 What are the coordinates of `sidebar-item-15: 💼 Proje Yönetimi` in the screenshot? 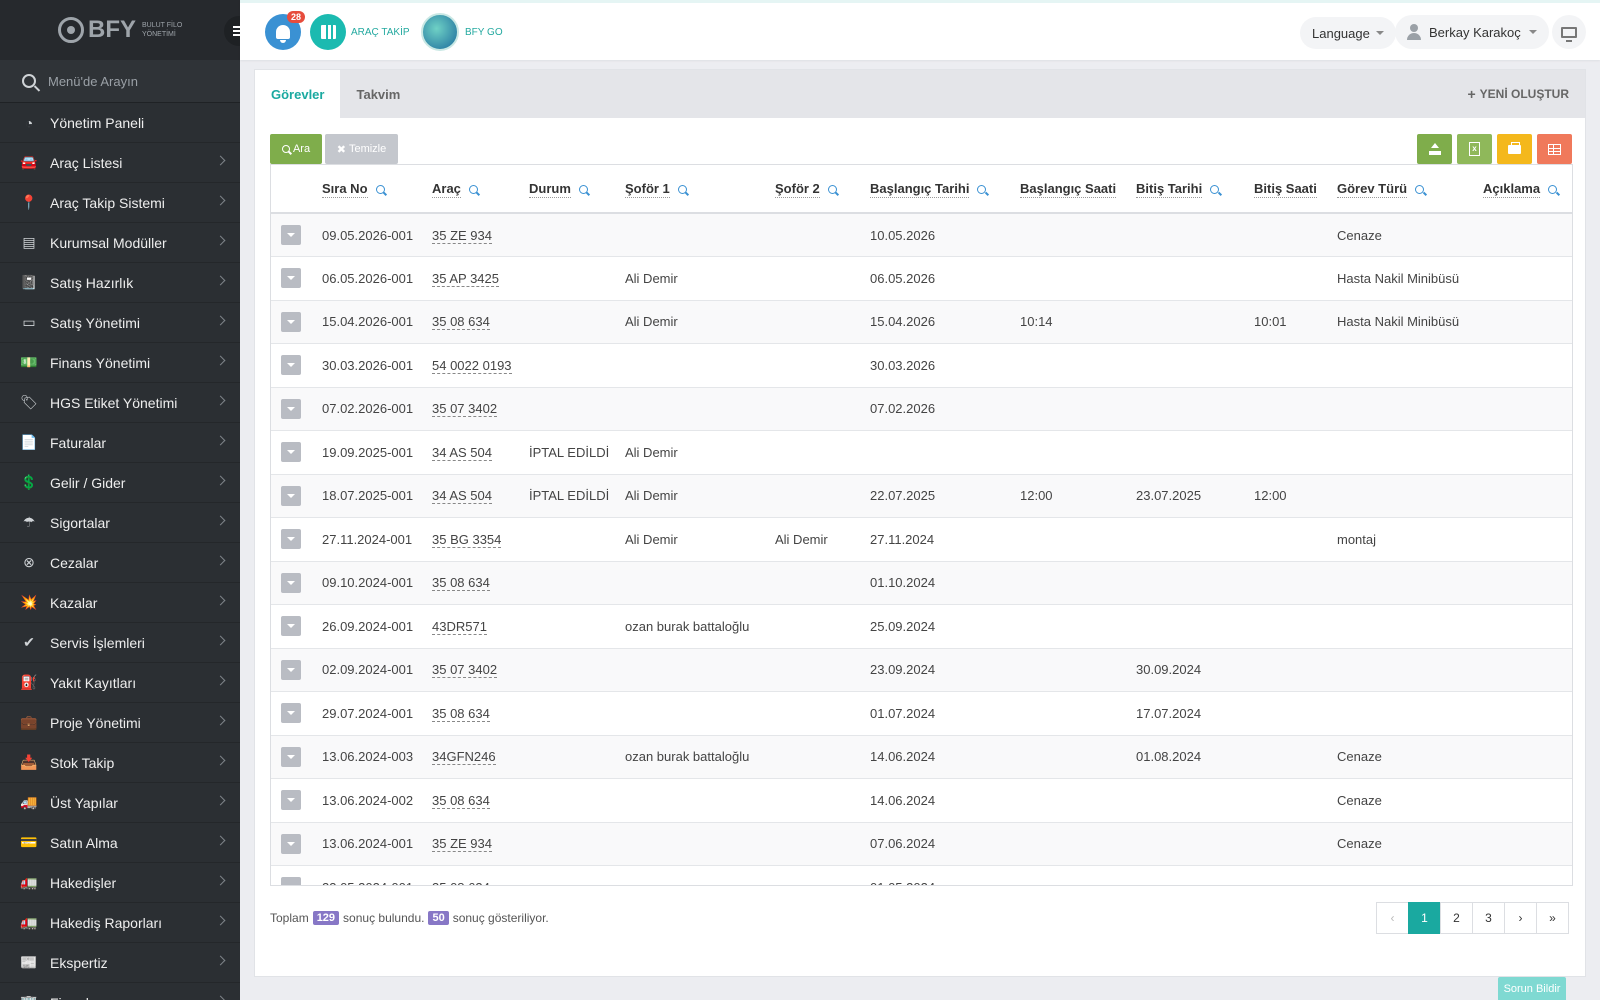 It's located at (120, 723).